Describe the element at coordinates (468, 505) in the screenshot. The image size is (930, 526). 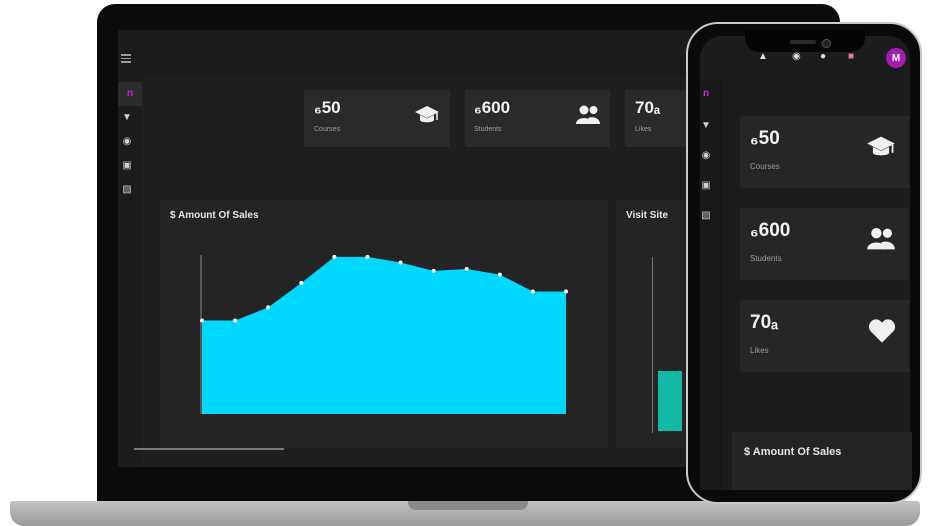
I see `laptop-notch` at that location.